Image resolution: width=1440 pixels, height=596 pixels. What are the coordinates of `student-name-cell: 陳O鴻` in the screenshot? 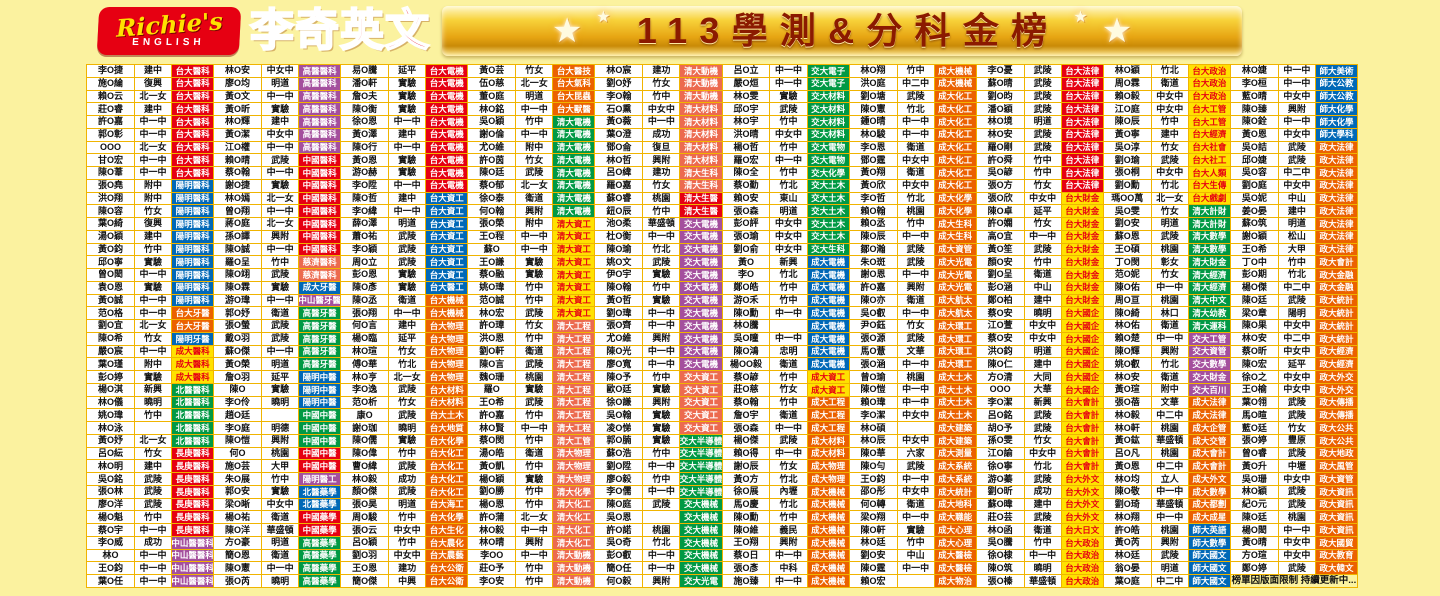 It's located at (746, 351).